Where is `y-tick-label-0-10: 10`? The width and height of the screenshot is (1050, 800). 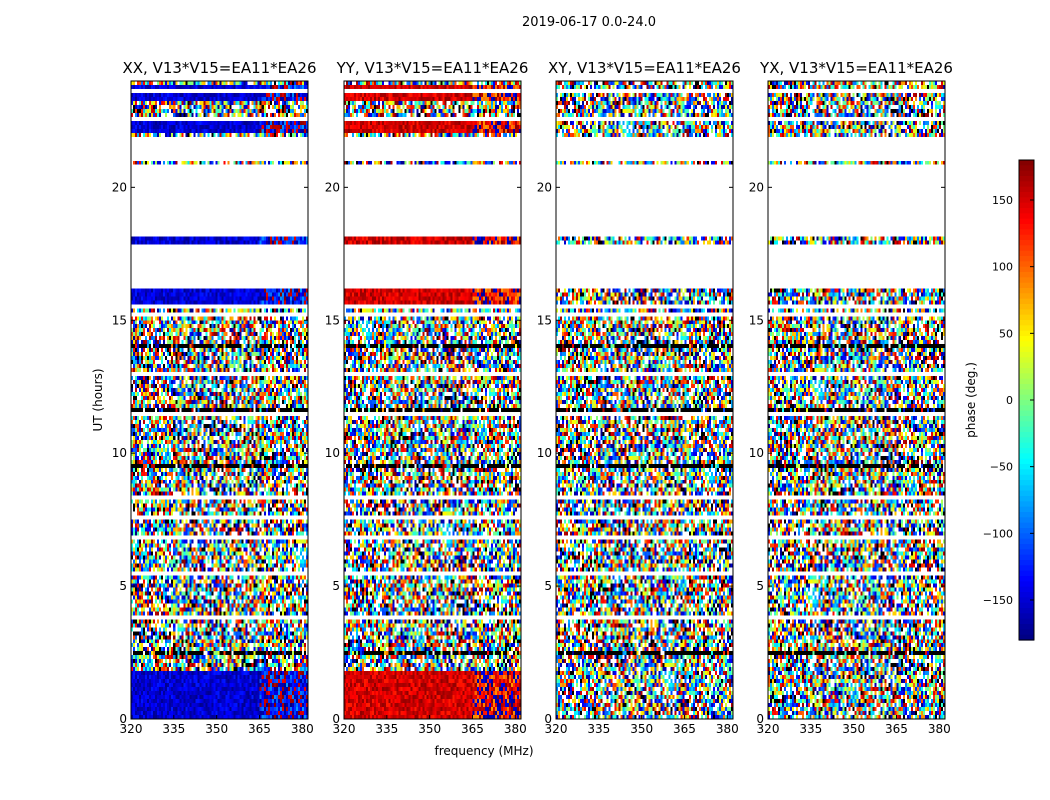 y-tick-label-0-10: 10 is located at coordinates (119, 453).